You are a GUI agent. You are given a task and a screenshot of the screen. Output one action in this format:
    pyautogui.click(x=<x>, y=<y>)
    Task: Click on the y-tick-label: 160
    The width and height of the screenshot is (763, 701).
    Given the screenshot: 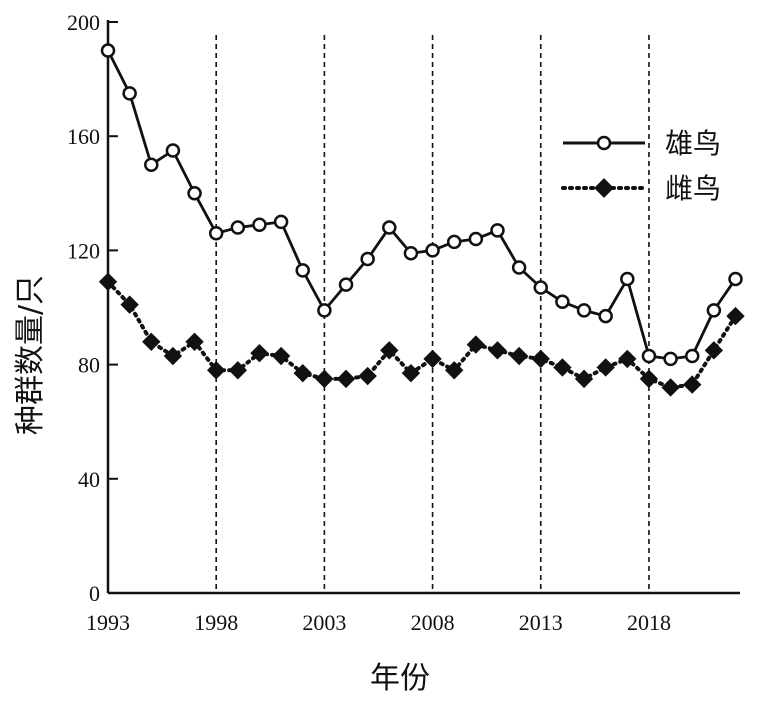 What is the action you would take?
    pyautogui.click(x=83, y=136)
    